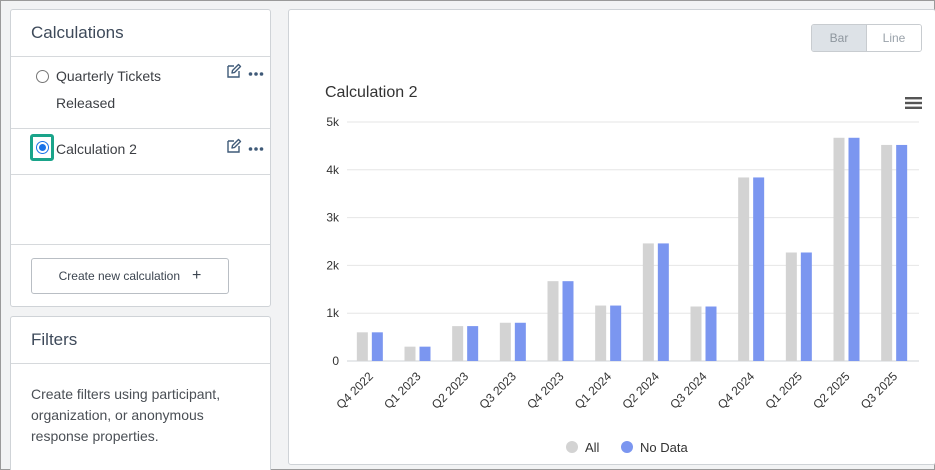 This screenshot has height=470, width=935. Describe the element at coordinates (140, 340) in the screenshot. I see `filters-title: Filters` at that location.